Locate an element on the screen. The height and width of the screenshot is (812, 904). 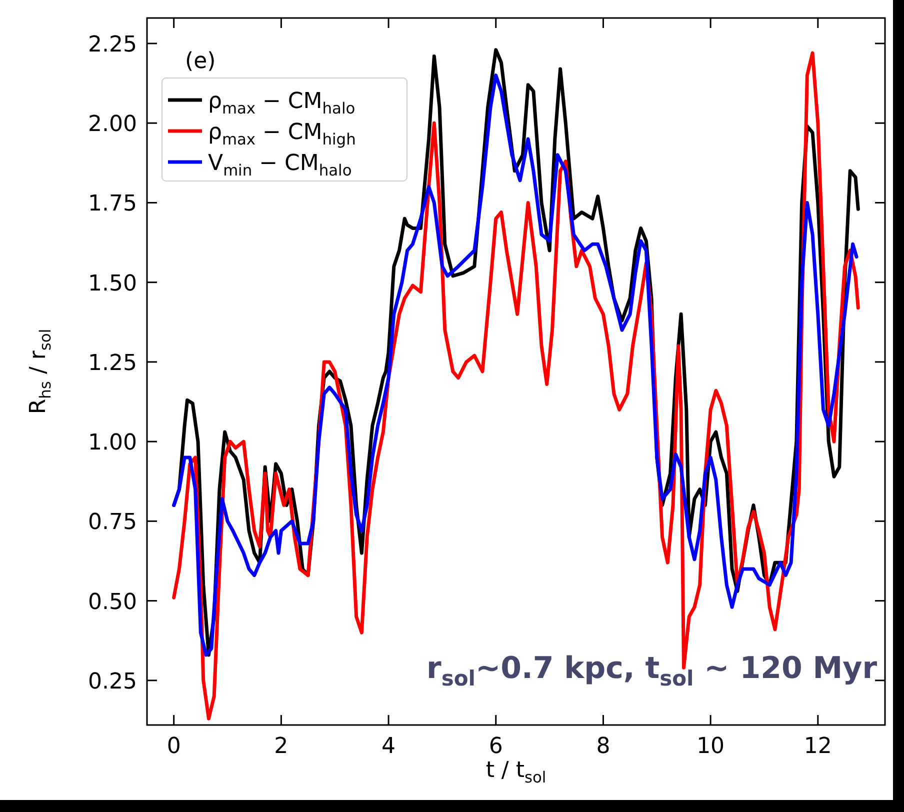
y-tick-label: 2.25 is located at coordinates (112, 45).